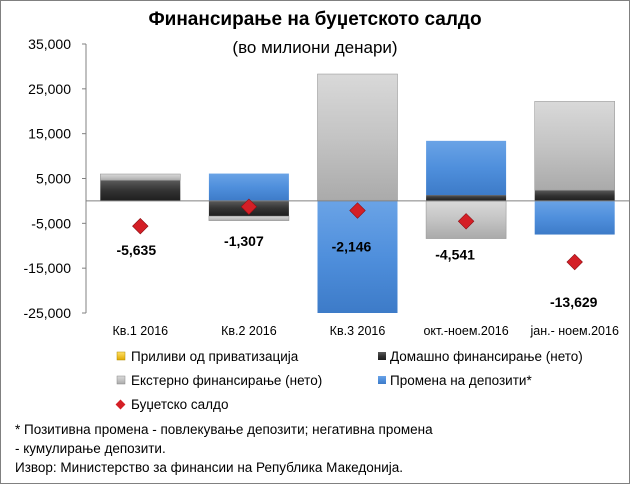 This screenshot has height=484, width=630. I want to click on category-label: Кв.1 2016, so click(140, 331).